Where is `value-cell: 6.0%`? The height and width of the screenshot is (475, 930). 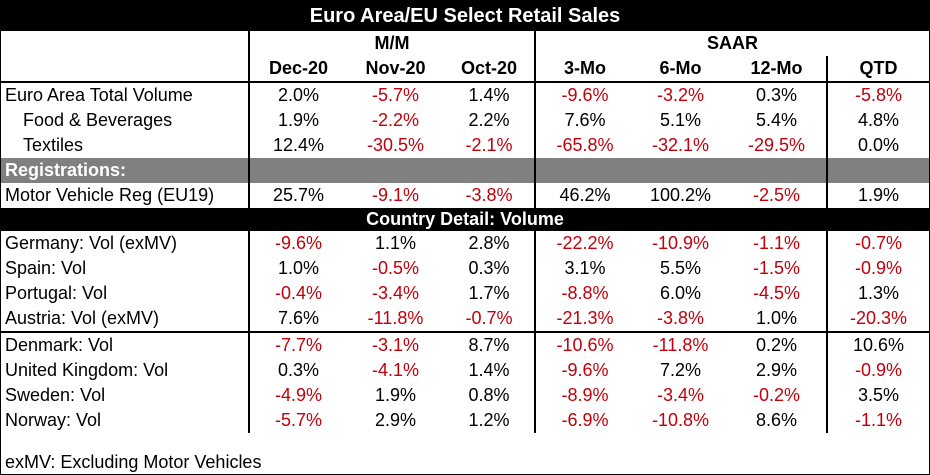
value-cell: 6.0% is located at coordinates (680, 293).